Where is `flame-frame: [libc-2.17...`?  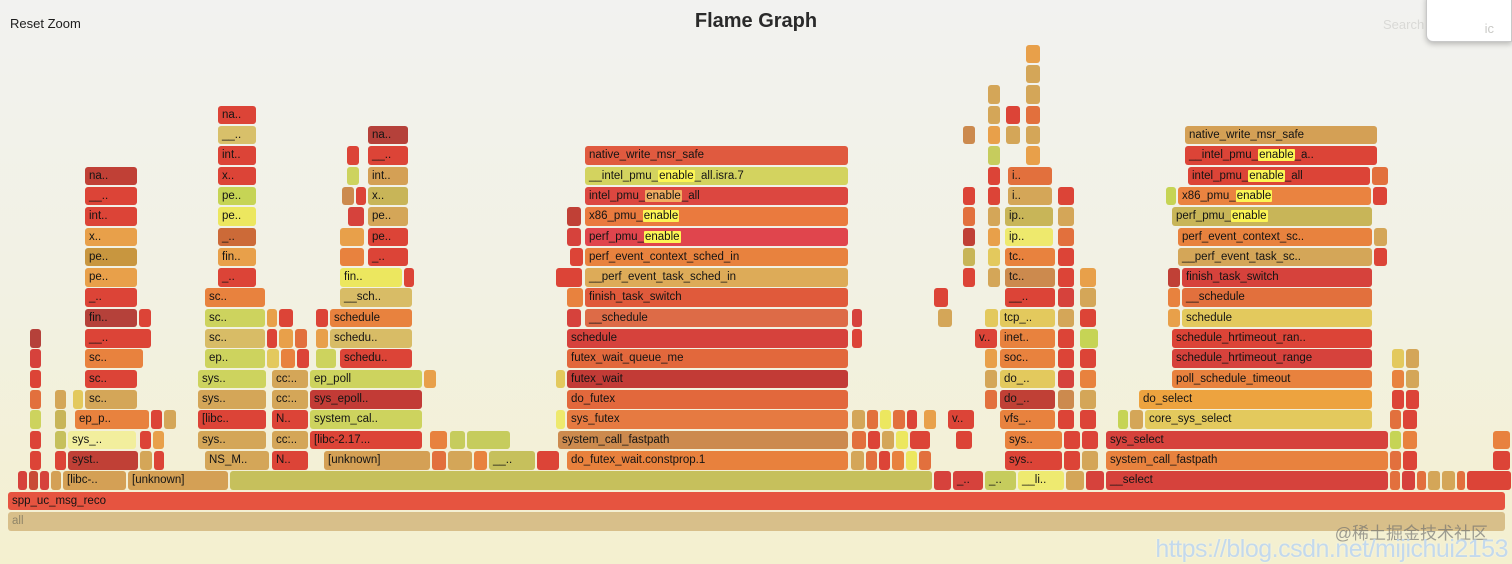
flame-frame: [libc-2.17... is located at coordinates (366, 440).